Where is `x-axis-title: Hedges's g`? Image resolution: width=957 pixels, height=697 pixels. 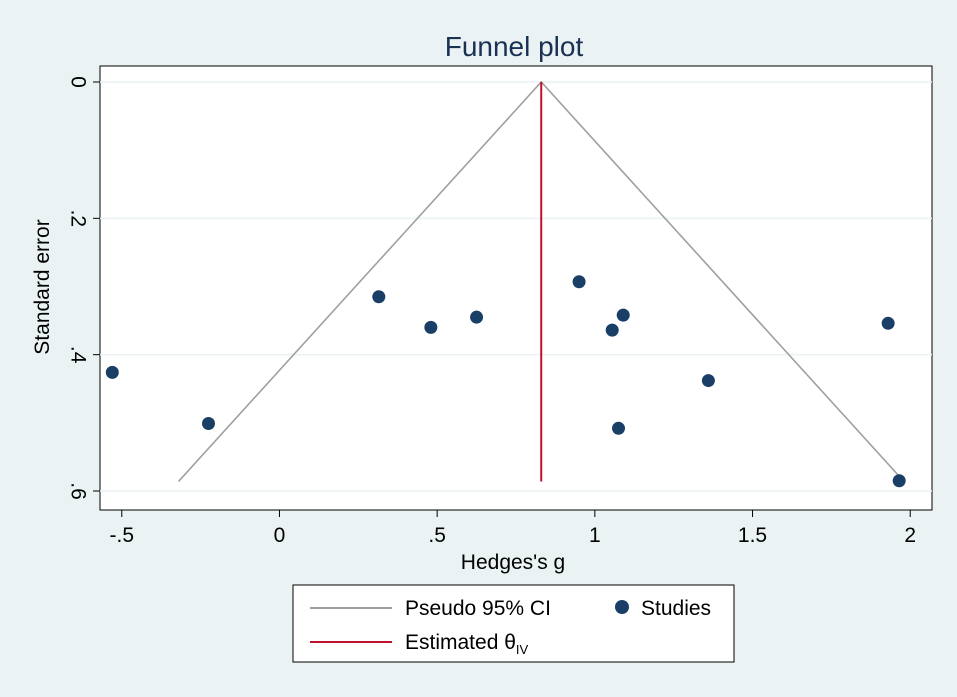
x-axis-title: Hedges's g is located at coordinates (513, 562).